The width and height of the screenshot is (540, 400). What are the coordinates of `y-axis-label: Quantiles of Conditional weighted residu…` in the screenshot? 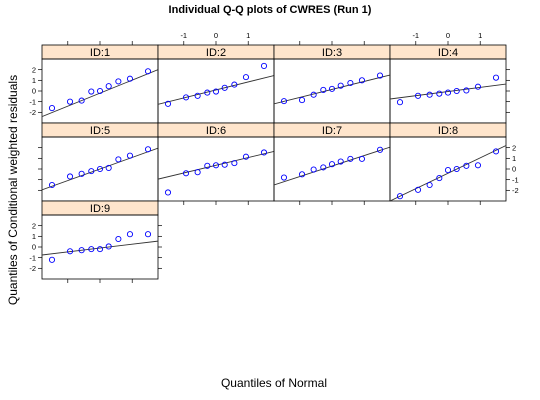 It's located at (13, 190).